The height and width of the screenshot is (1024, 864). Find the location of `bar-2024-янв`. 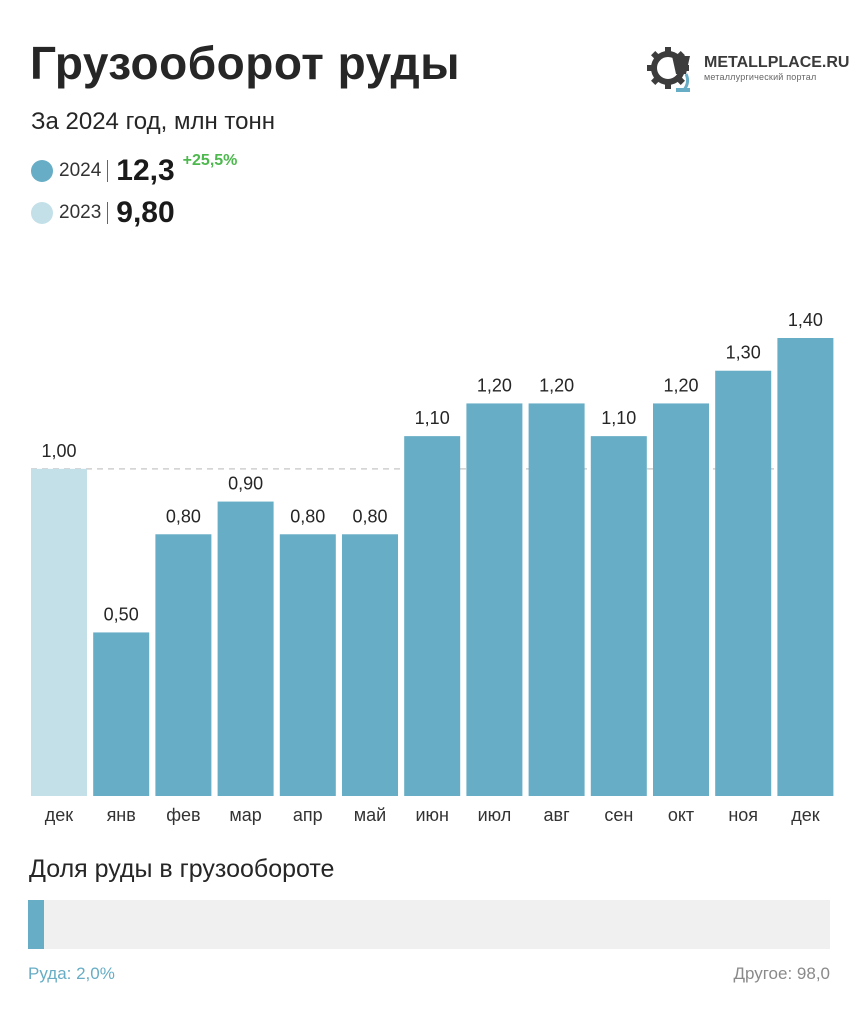

bar-2024-янв is located at coordinates (121, 714).